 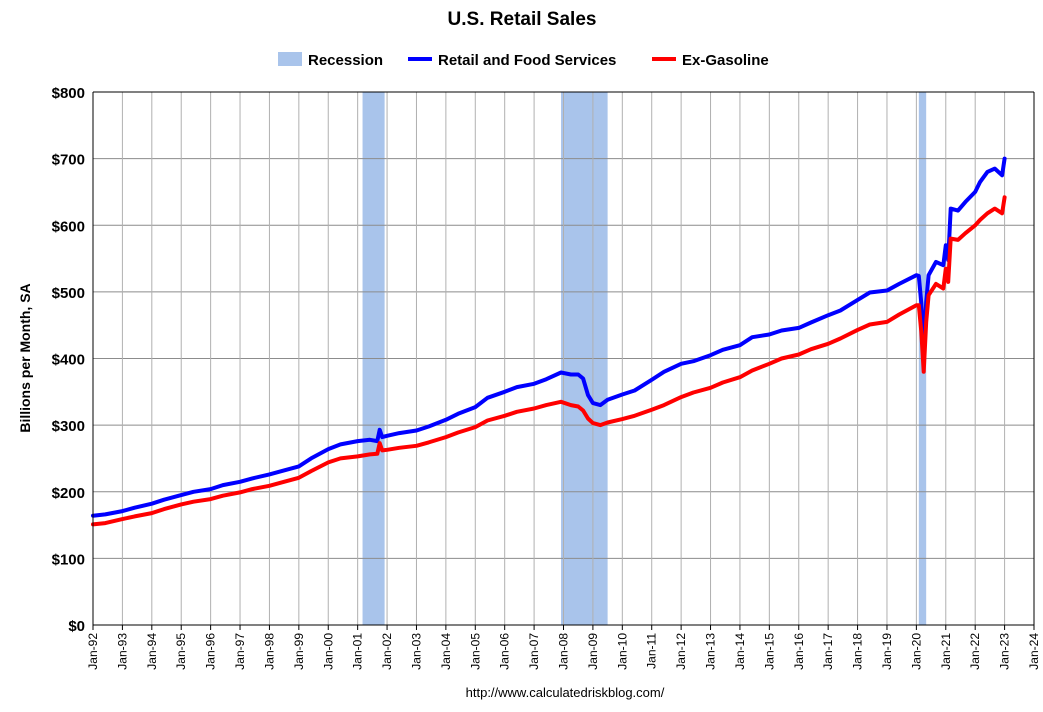 I want to click on x-tick-label: Jan-03, so click(x=416, y=651).